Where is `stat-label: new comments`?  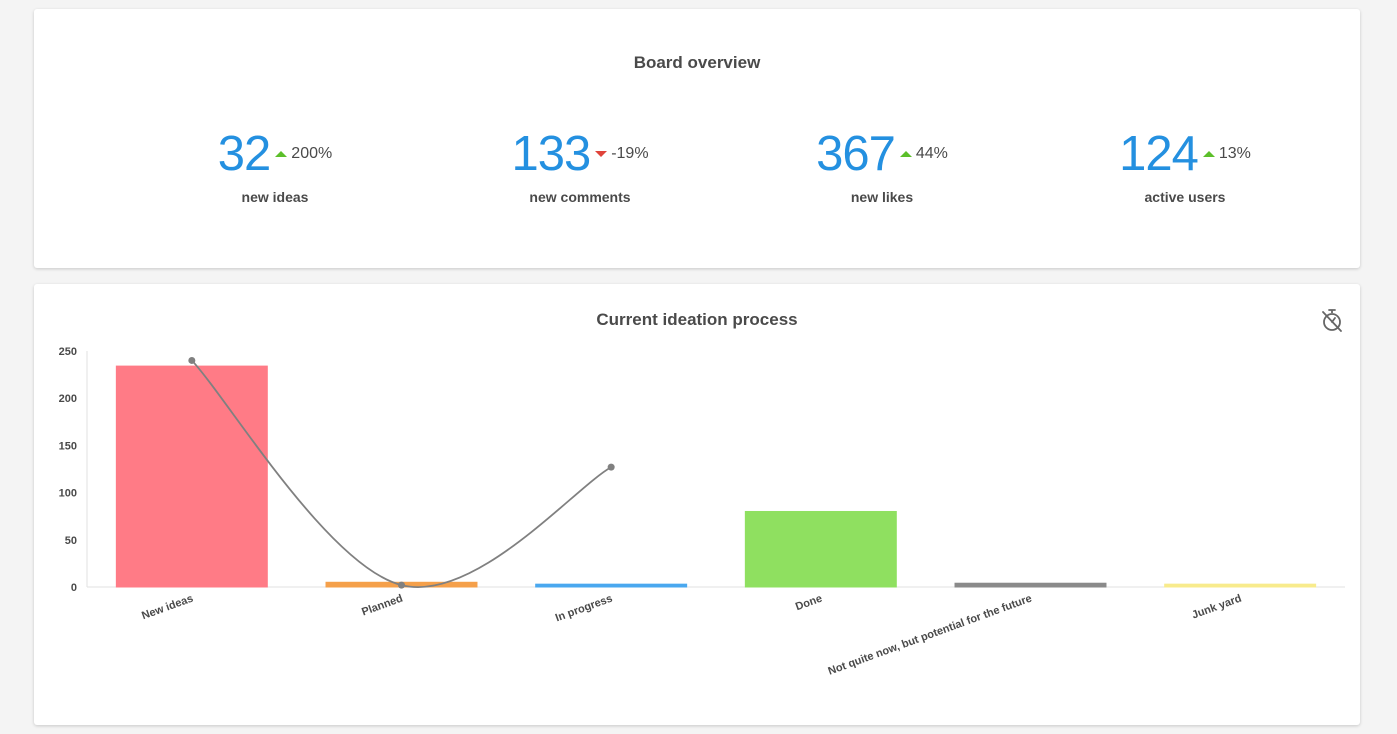 stat-label: new comments is located at coordinates (580, 197).